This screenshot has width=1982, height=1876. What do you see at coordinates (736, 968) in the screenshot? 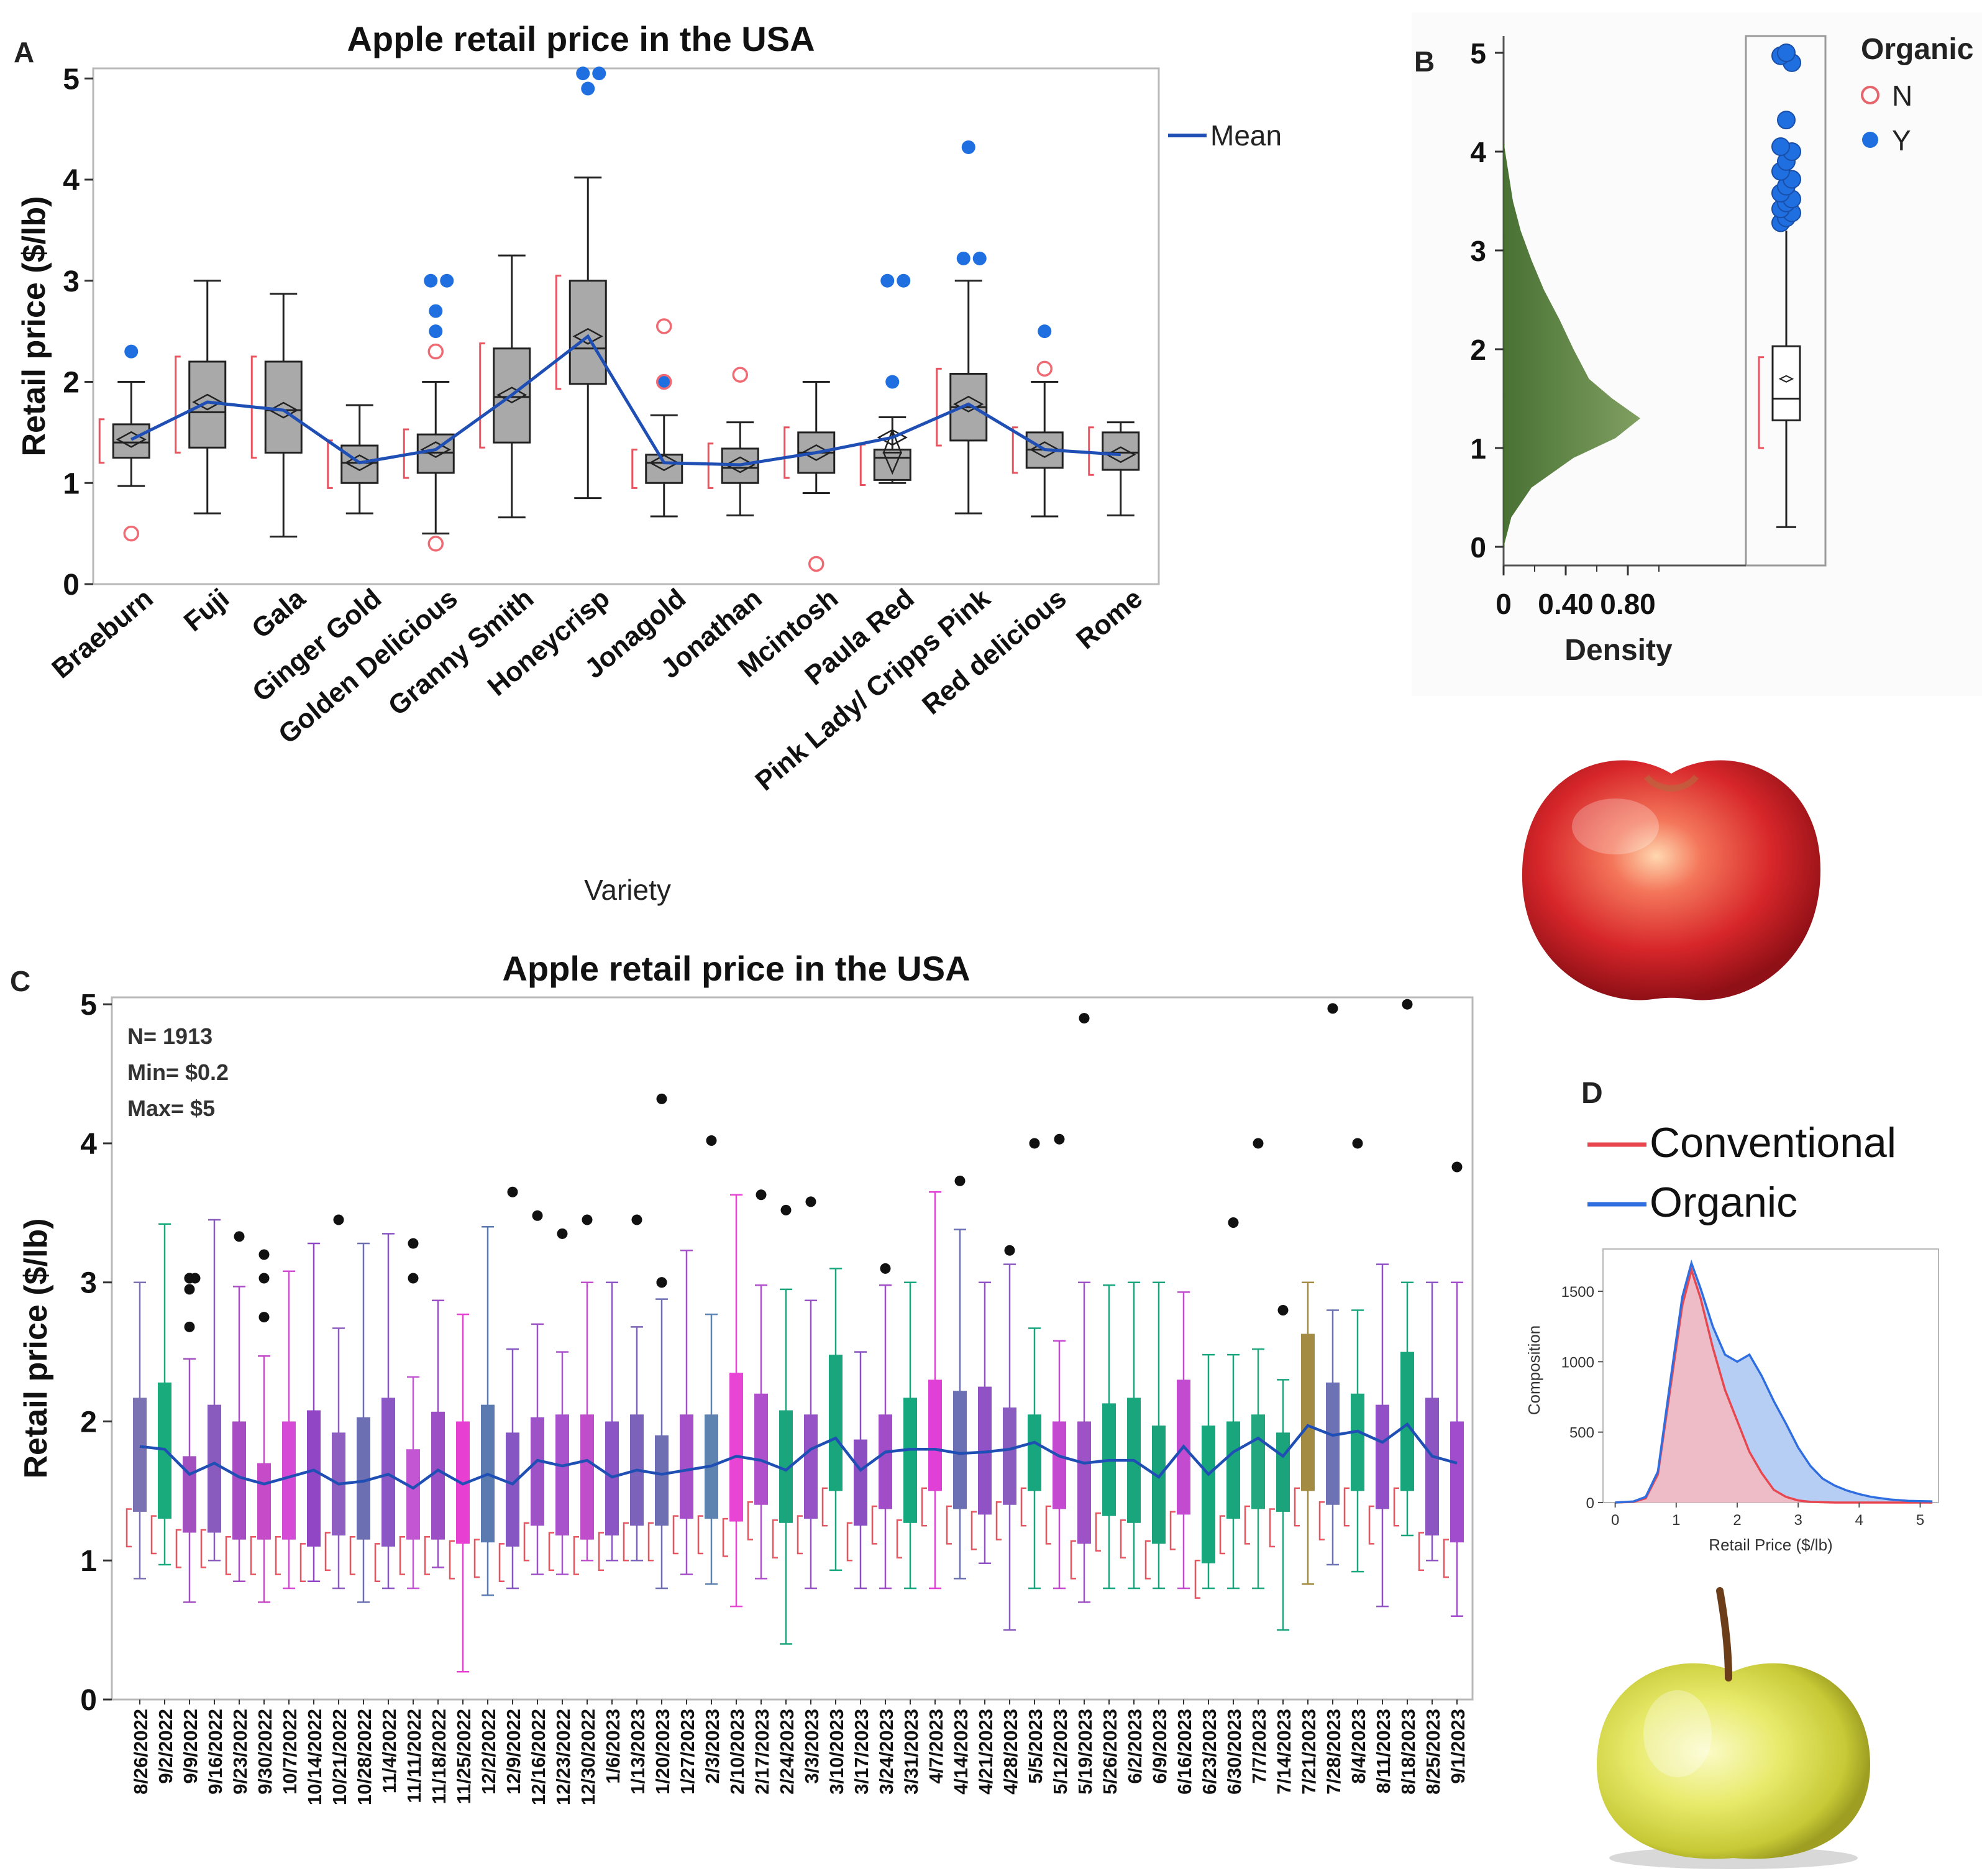
I see `panel-c-title: Apple retail price in the USA` at bounding box center [736, 968].